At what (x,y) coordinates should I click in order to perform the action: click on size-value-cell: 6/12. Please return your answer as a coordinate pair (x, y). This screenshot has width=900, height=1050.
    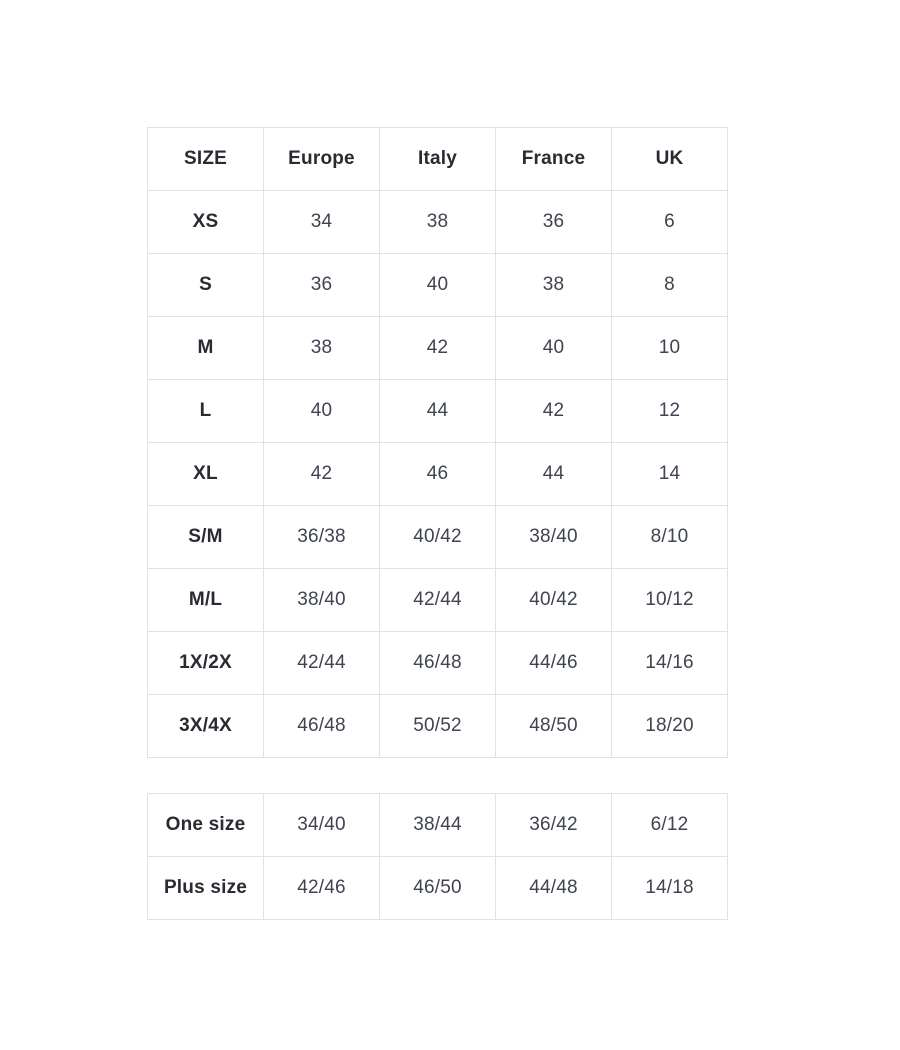
    Looking at the image, I should click on (669, 825).